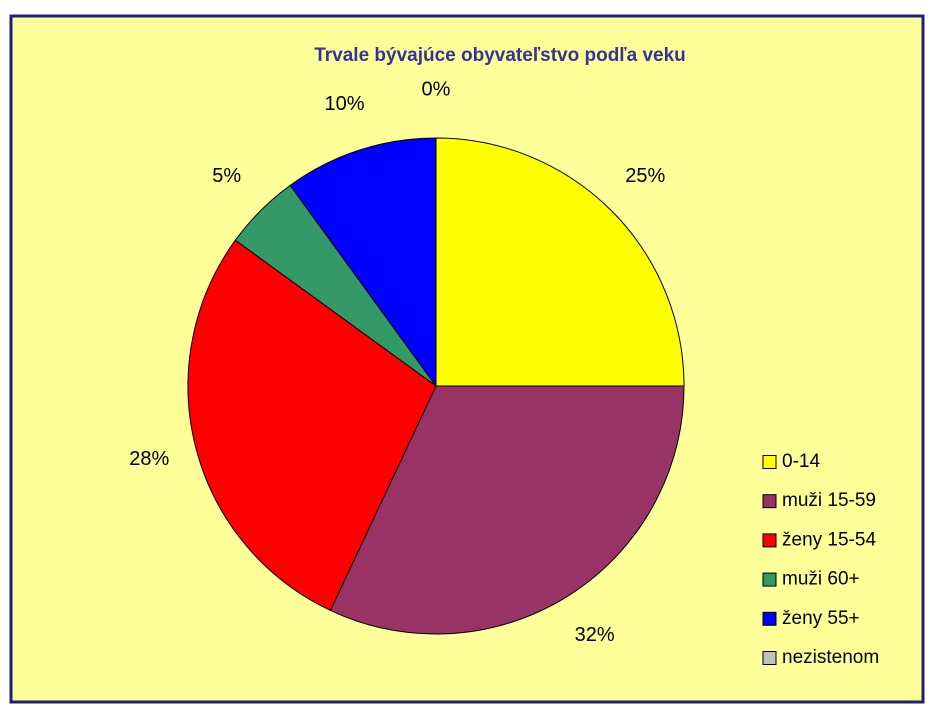 The width and height of the screenshot is (932, 706). I want to click on data-label: 32%, so click(595, 635).